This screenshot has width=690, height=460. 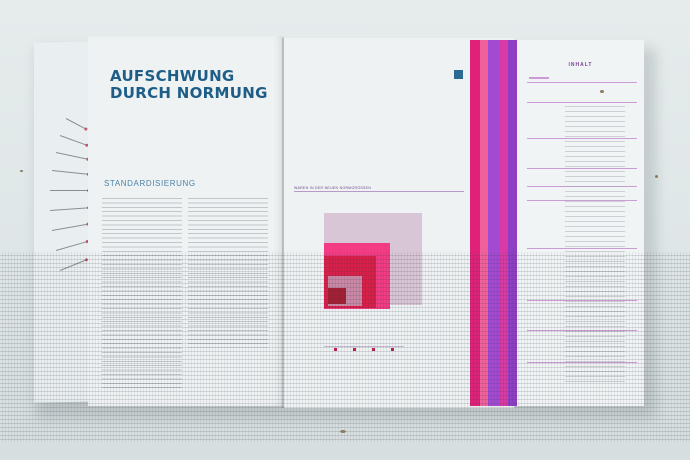 What do you see at coordinates (364, 346) in the screenshot?
I see `figure-bottom-rule` at bounding box center [364, 346].